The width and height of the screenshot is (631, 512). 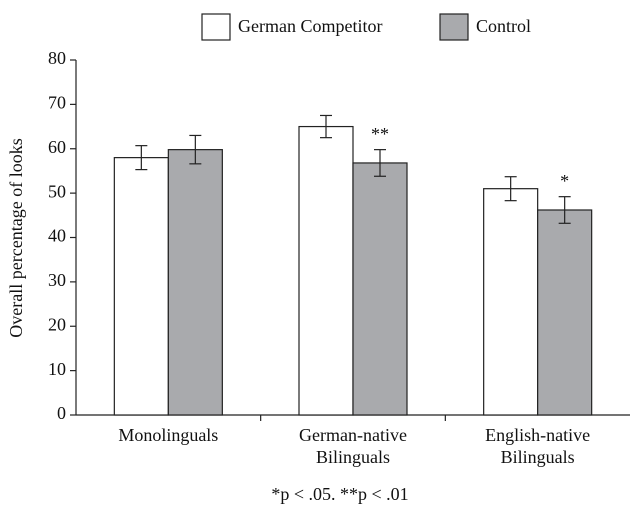 What do you see at coordinates (564, 181) in the screenshot?
I see `annotation: *` at bounding box center [564, 181].